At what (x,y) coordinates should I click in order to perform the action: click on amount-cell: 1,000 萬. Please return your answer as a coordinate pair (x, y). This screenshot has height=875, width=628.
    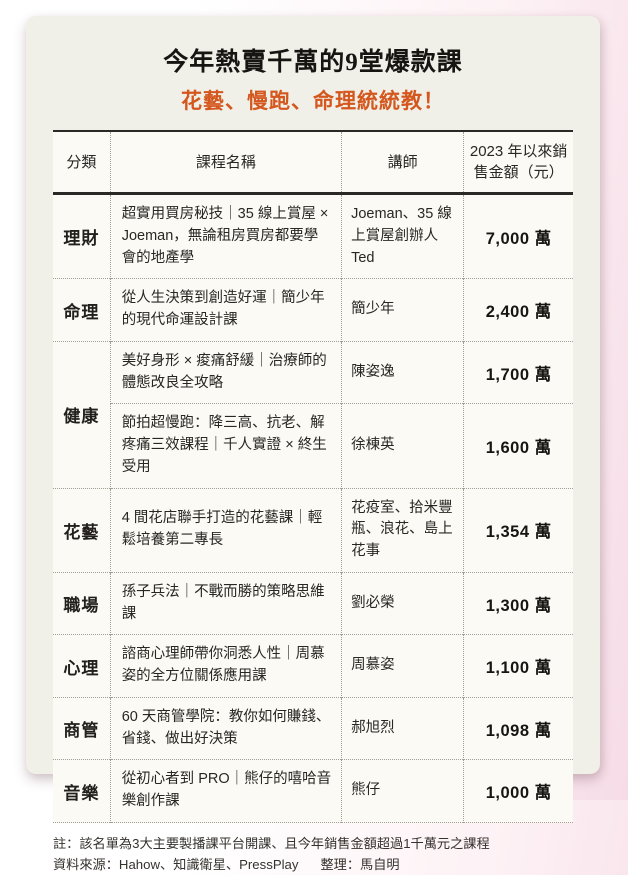
    Looking at the image, I should click on (518, 791).